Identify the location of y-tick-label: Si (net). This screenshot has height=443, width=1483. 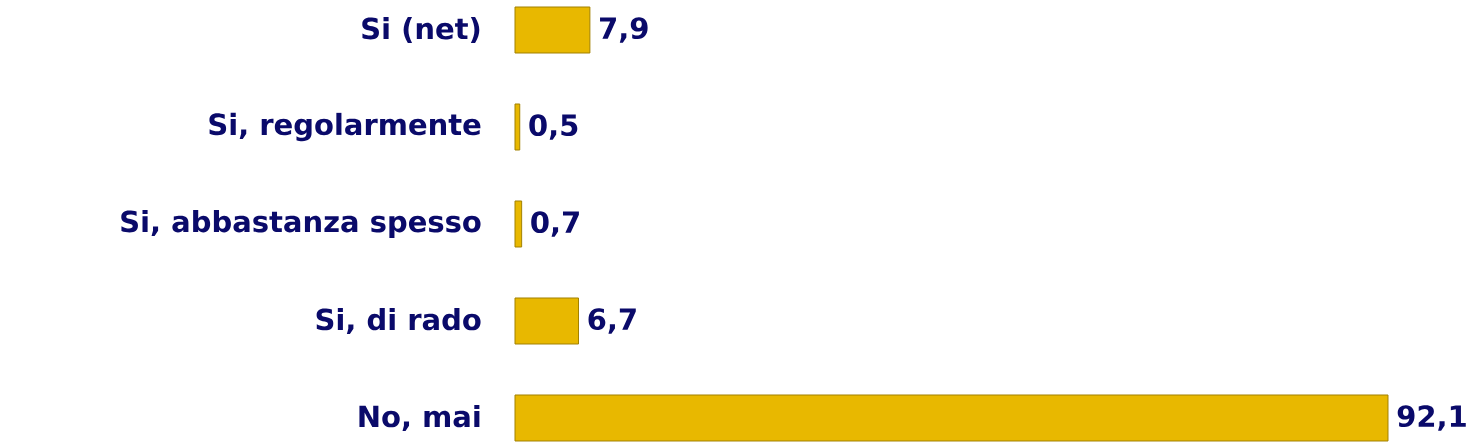
(421, 30).